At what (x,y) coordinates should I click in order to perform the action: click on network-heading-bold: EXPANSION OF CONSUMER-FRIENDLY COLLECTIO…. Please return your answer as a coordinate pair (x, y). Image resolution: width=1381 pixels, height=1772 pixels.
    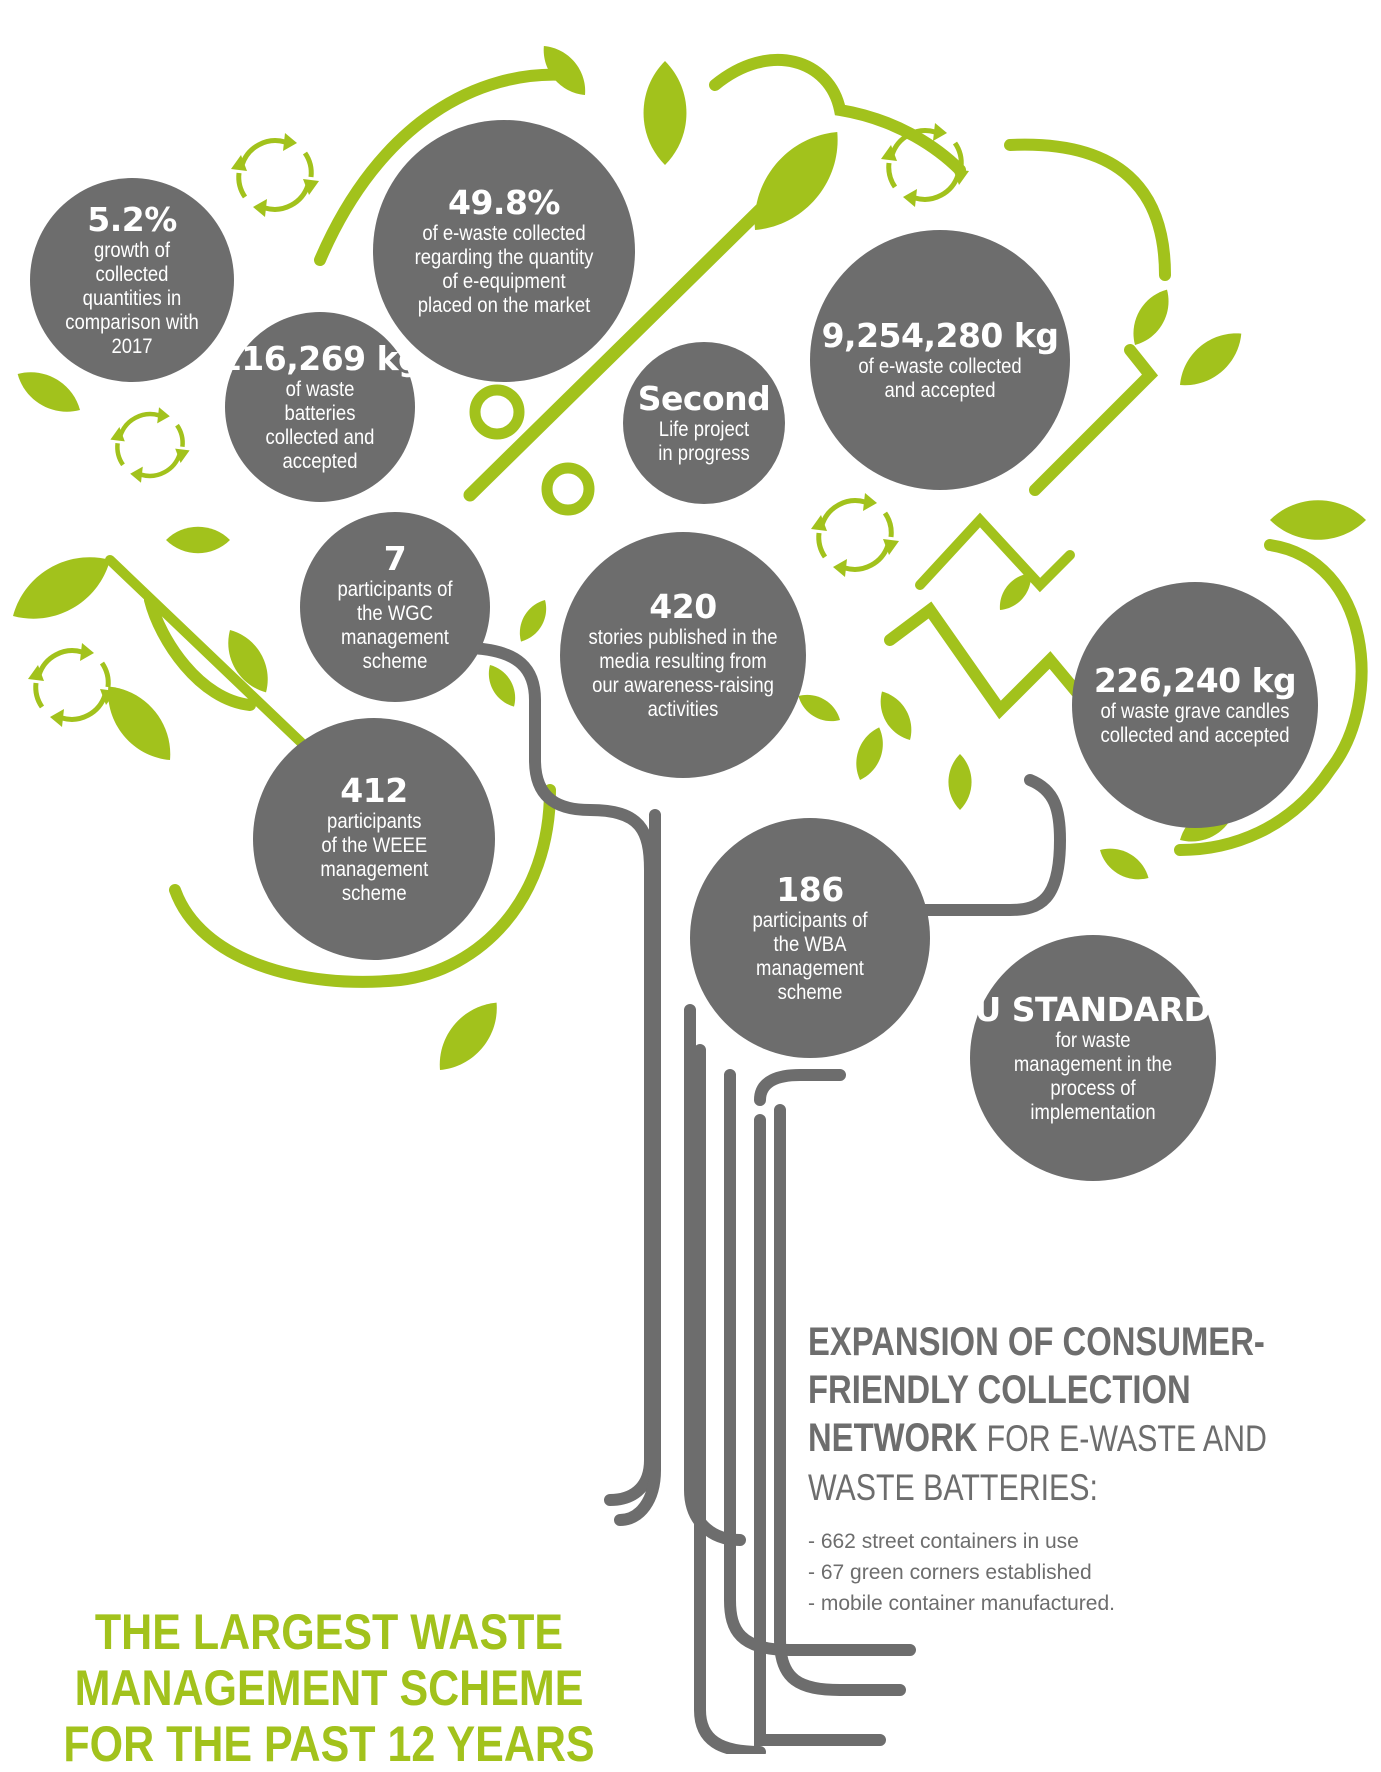
    Looking at the image, I should click on (1036, 1390).